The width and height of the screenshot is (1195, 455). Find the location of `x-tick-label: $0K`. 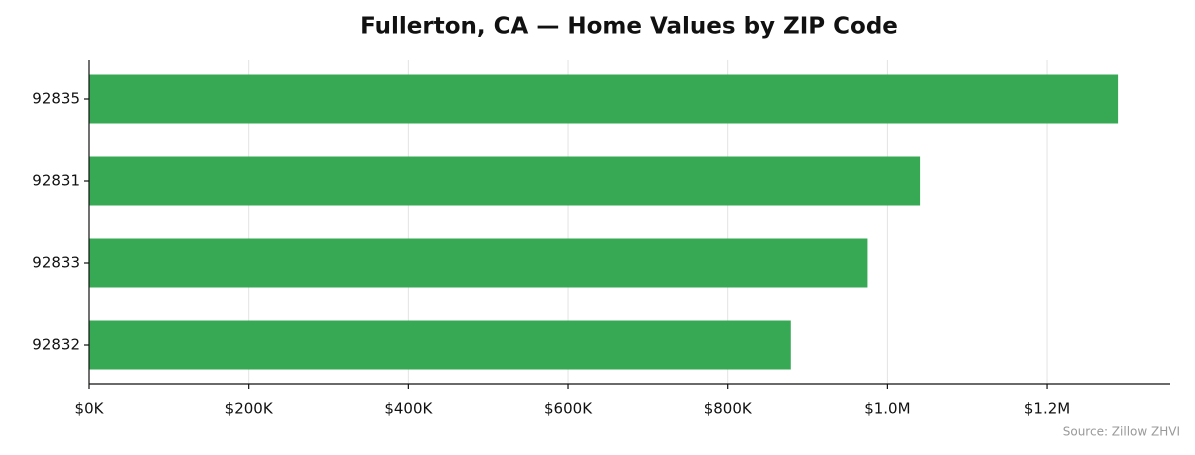

x-tick-label: $0K is located at coordinates (90, 409).